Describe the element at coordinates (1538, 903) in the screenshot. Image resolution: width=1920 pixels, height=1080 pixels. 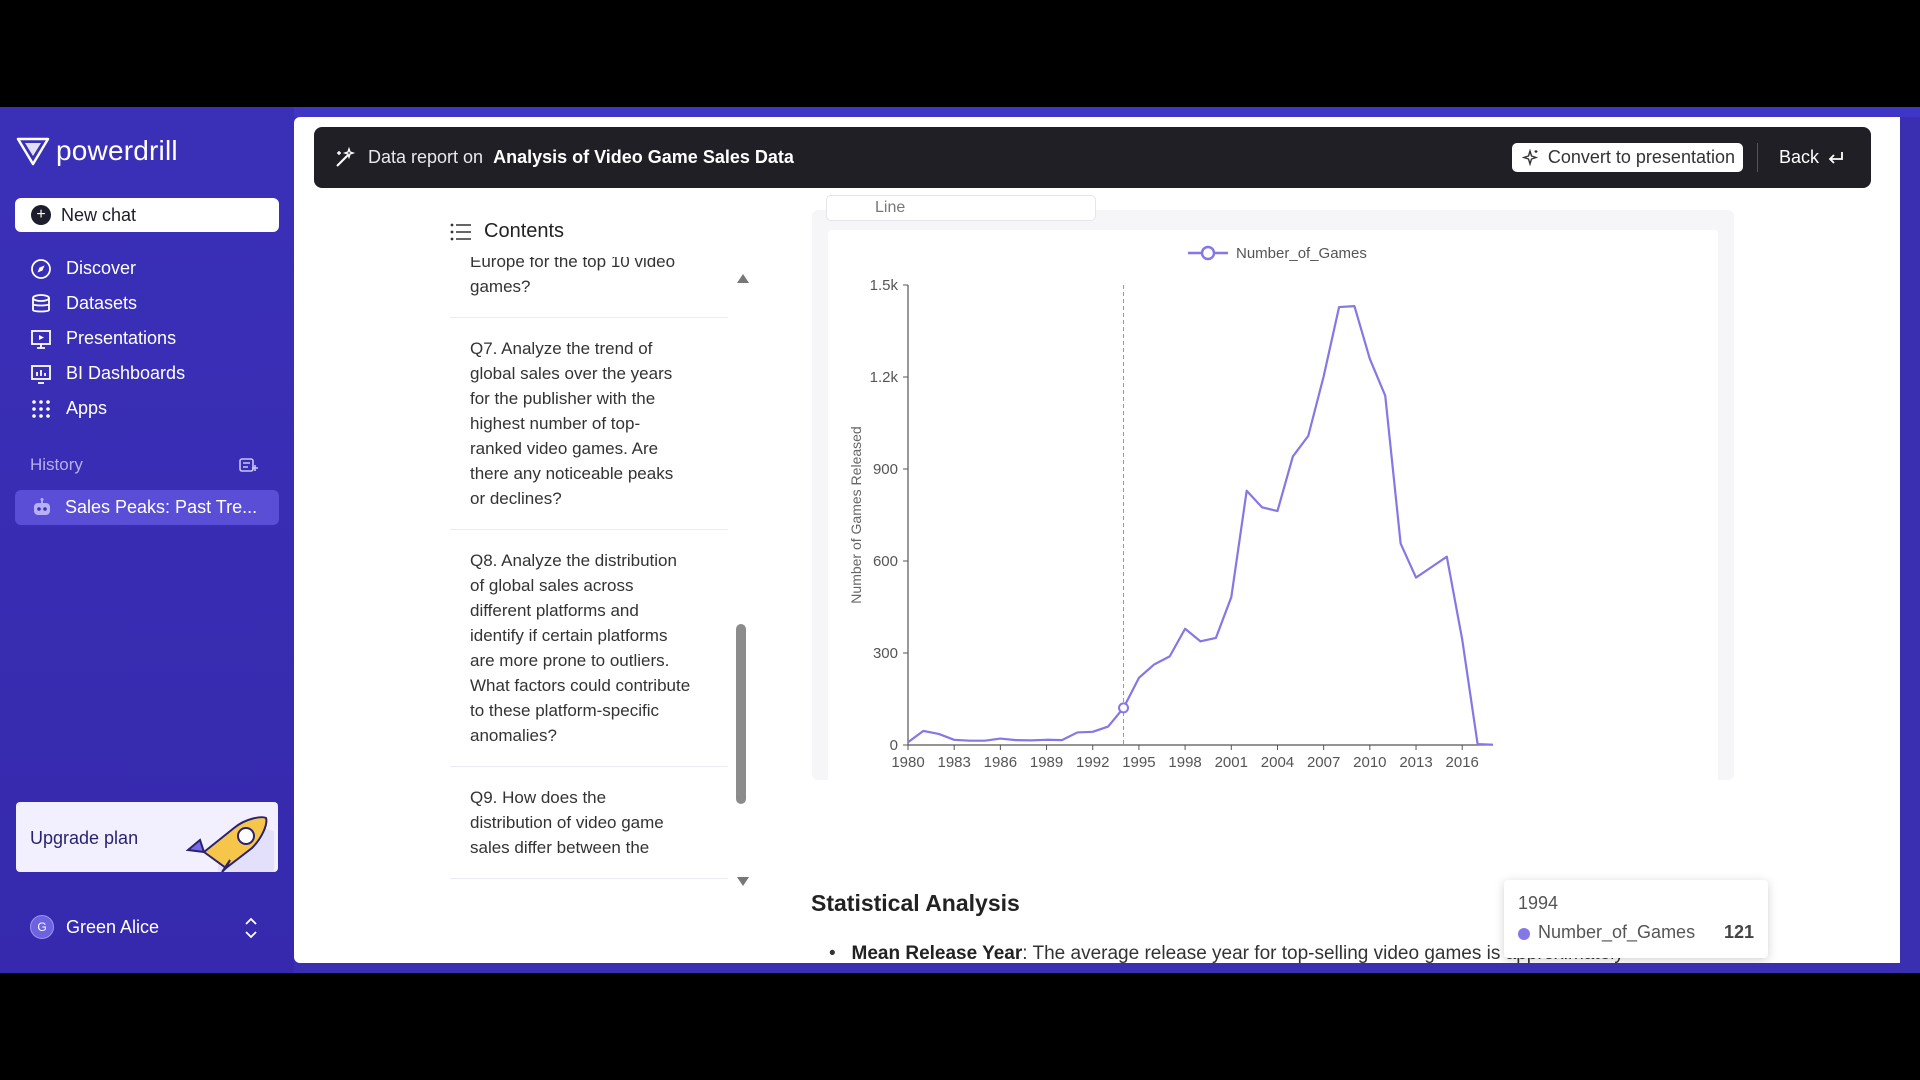
I see `tooltip-x-value: 1994` at that location.